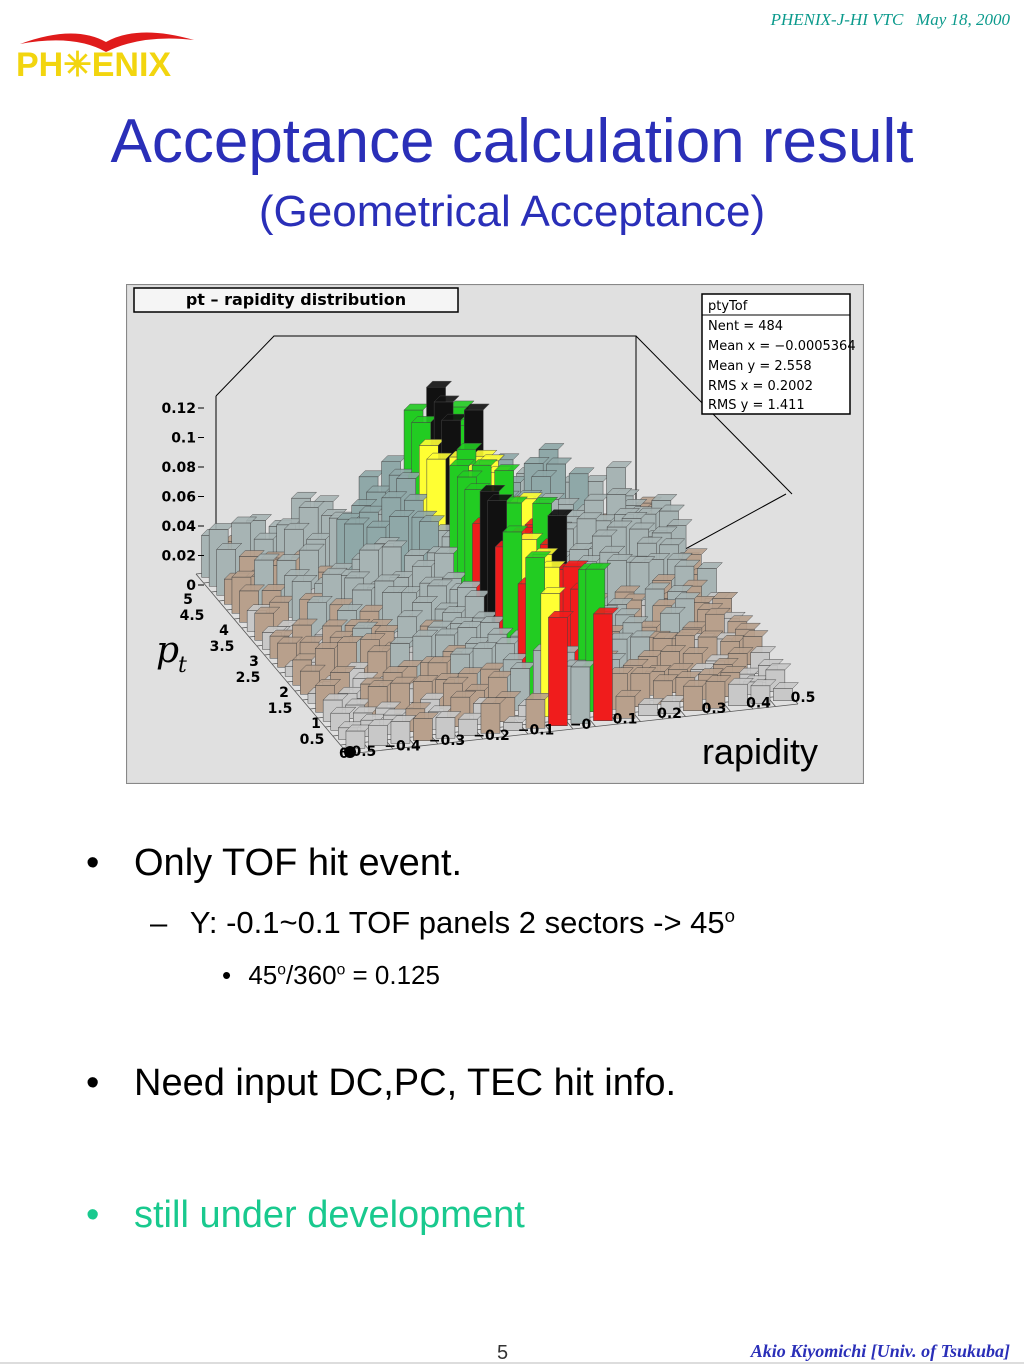 The height and width of the screenshot is (1365, 1024). Describe the element at coordinates (760, 366) in the screenshot. I see `stats-line-meany: Mean y = 2.558` at that location.